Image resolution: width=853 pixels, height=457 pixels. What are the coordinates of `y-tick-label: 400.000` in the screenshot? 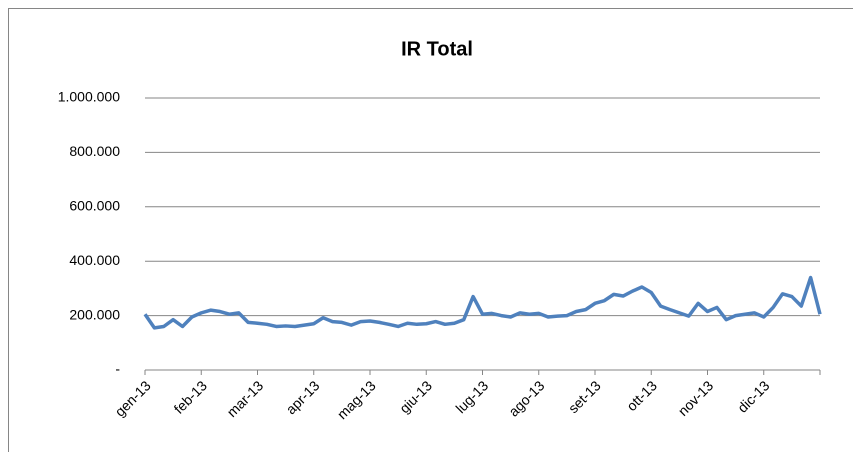 It's located at (94, 260).